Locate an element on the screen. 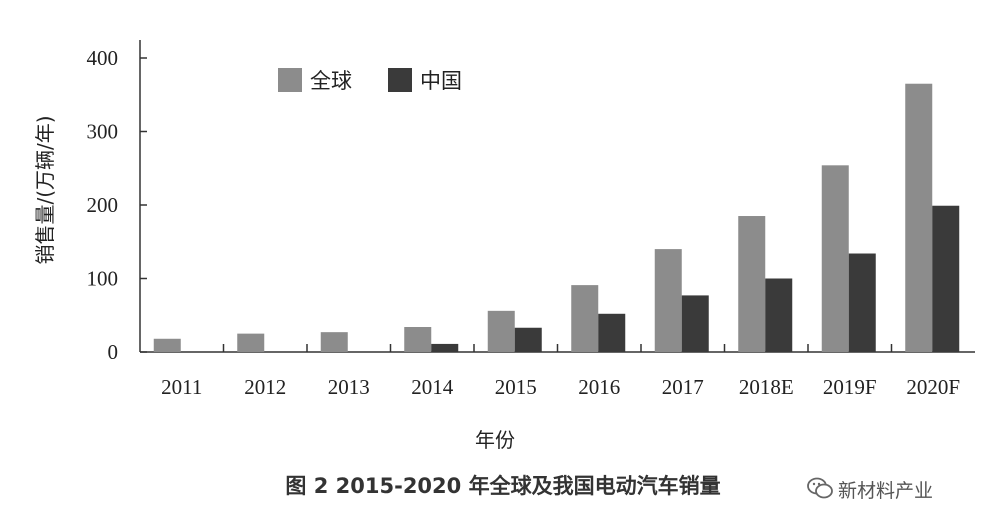 This screenshot has height=528, width=1006. x-tick-label: 2011 is located at coordinates (181, 387).